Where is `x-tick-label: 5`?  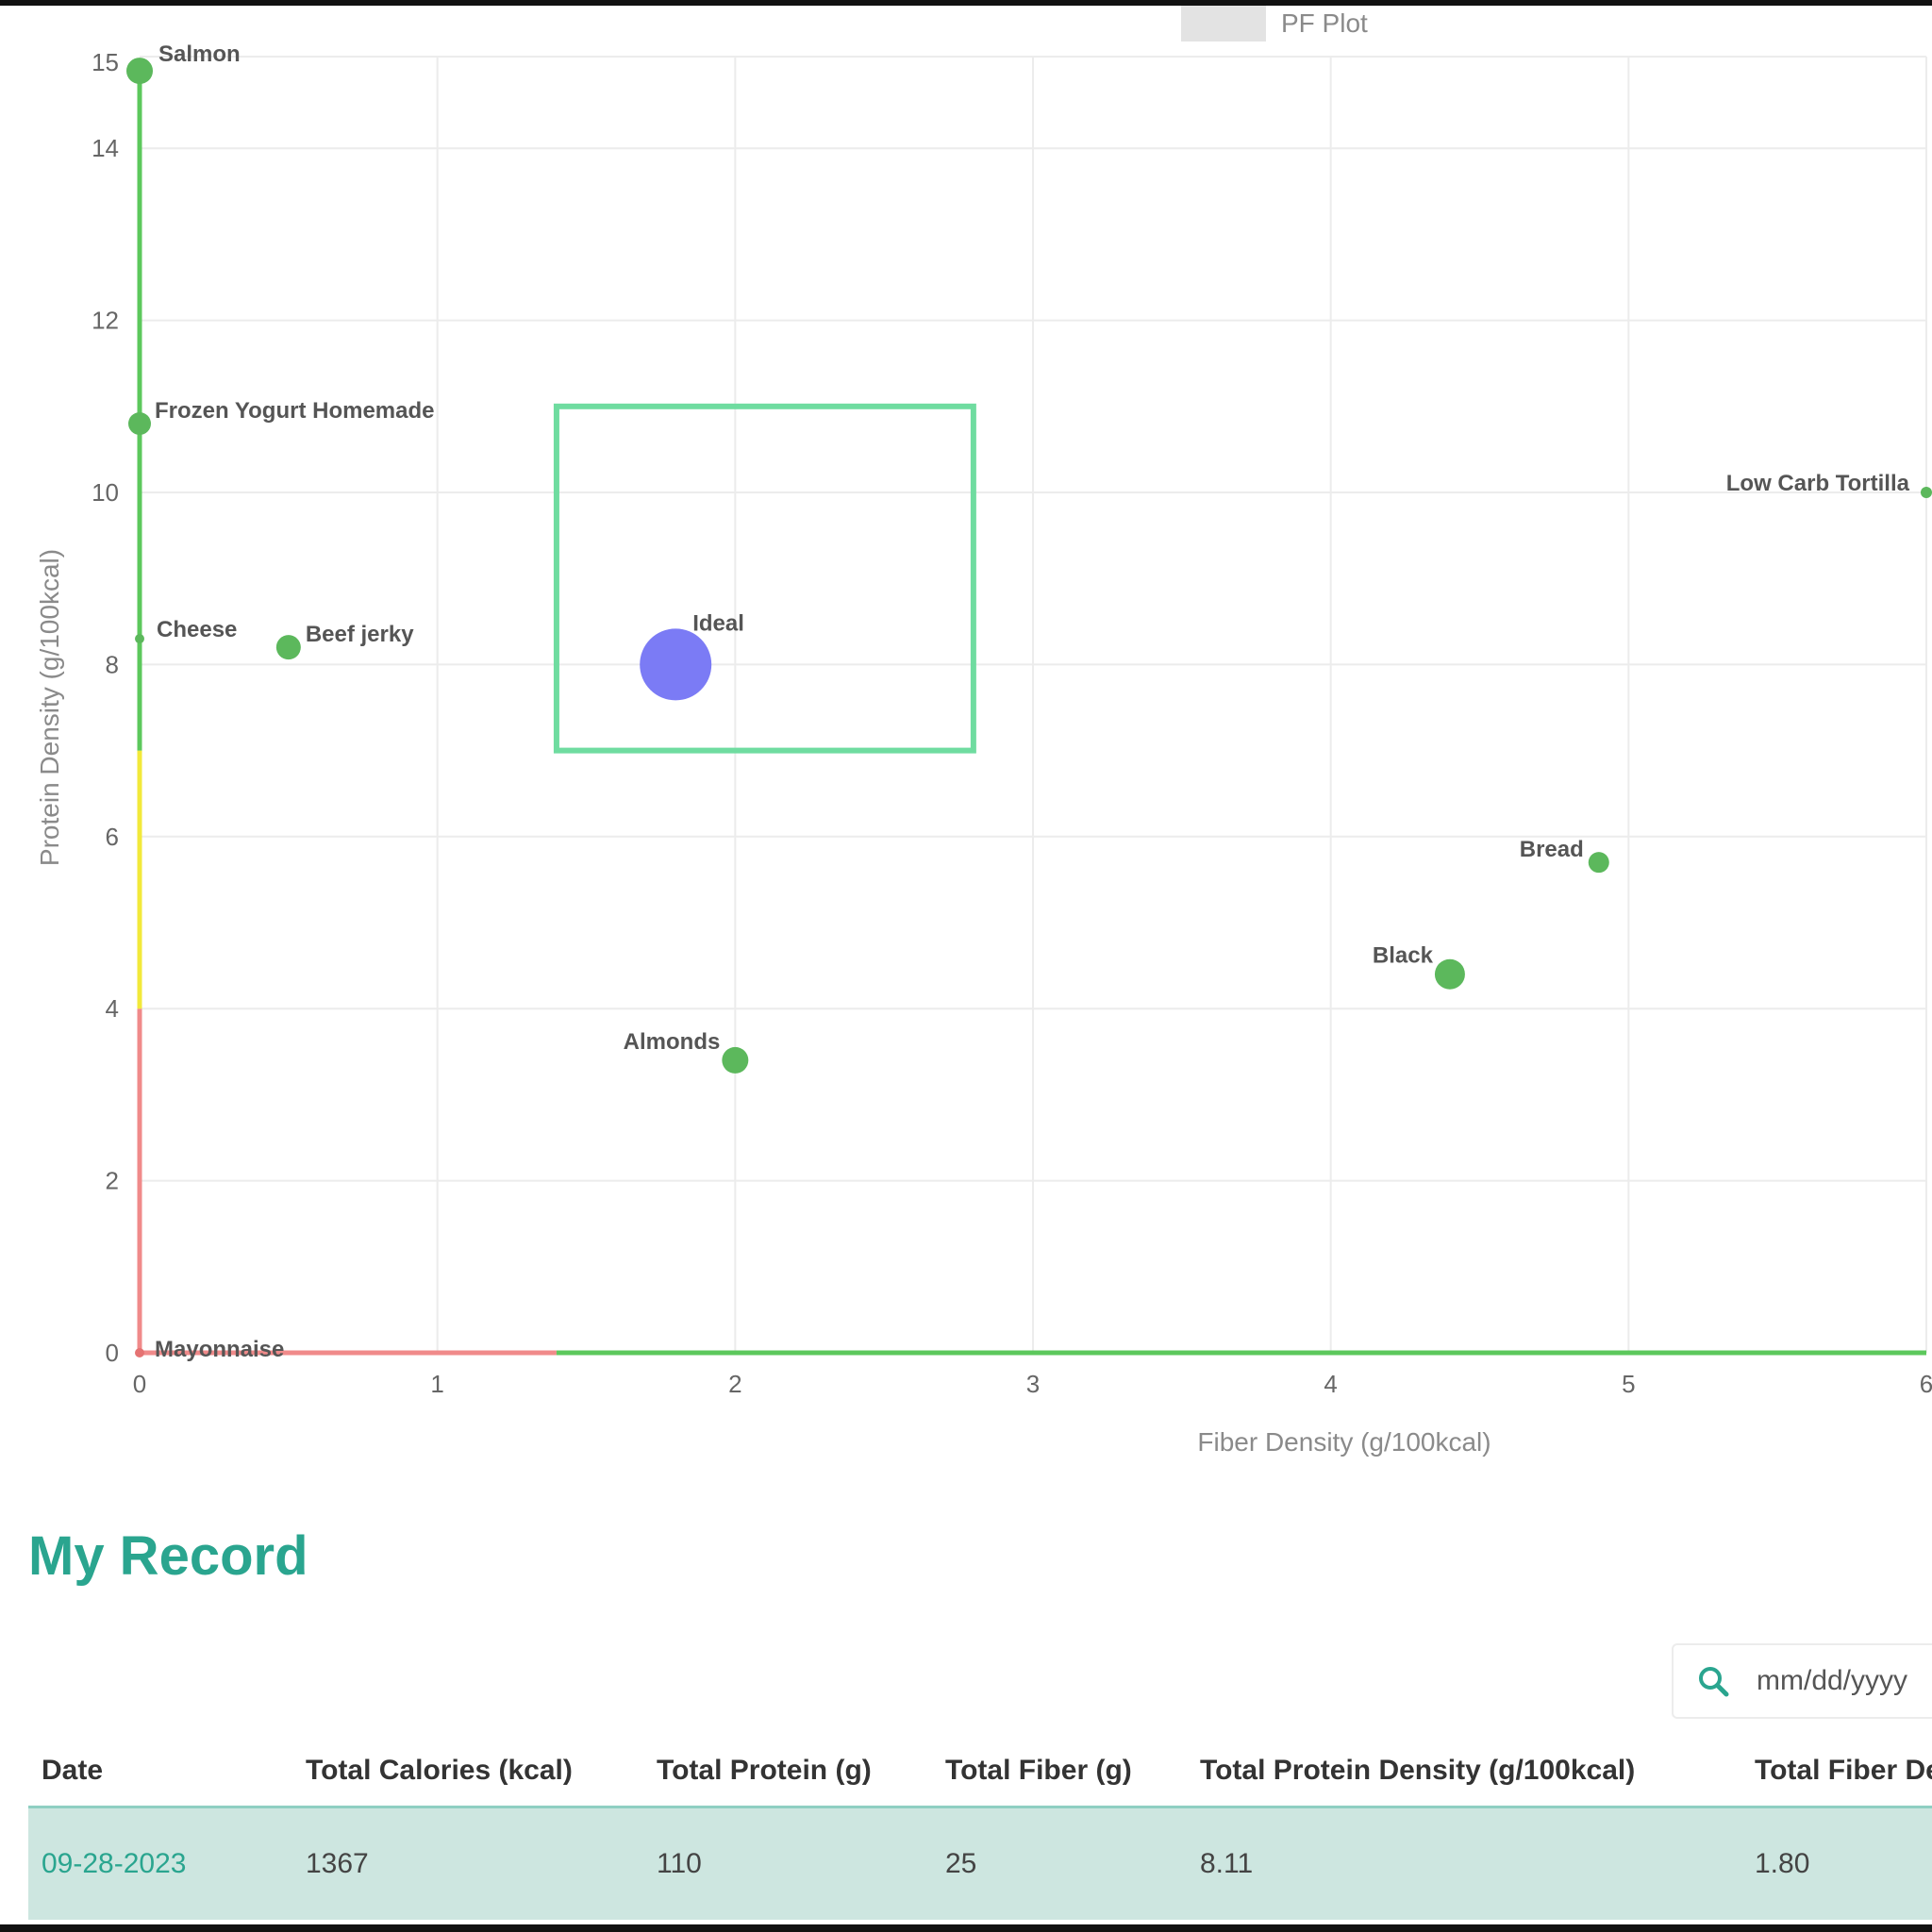 x-tick-label: 5 is located at coordinates (1628, 1384).